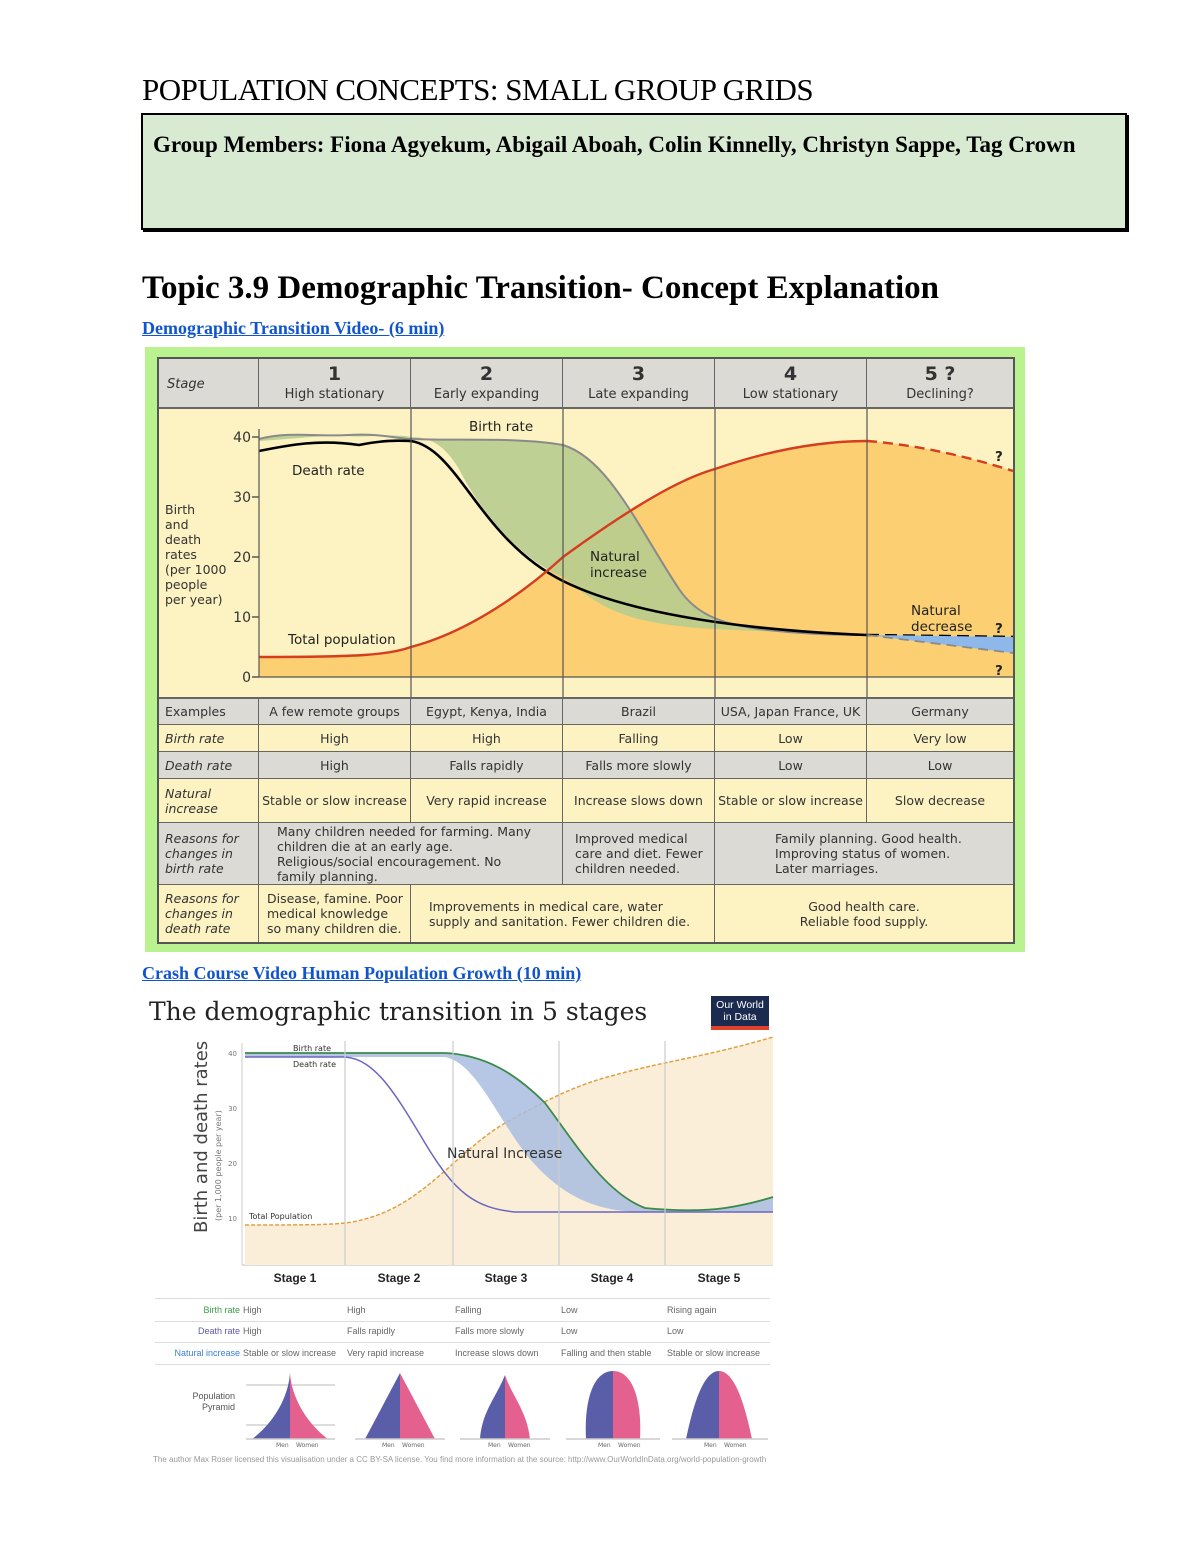  Describe the element at coordinates (399, 1278) in the screenshot. I see `stage-heading: Stage 2` at that location.